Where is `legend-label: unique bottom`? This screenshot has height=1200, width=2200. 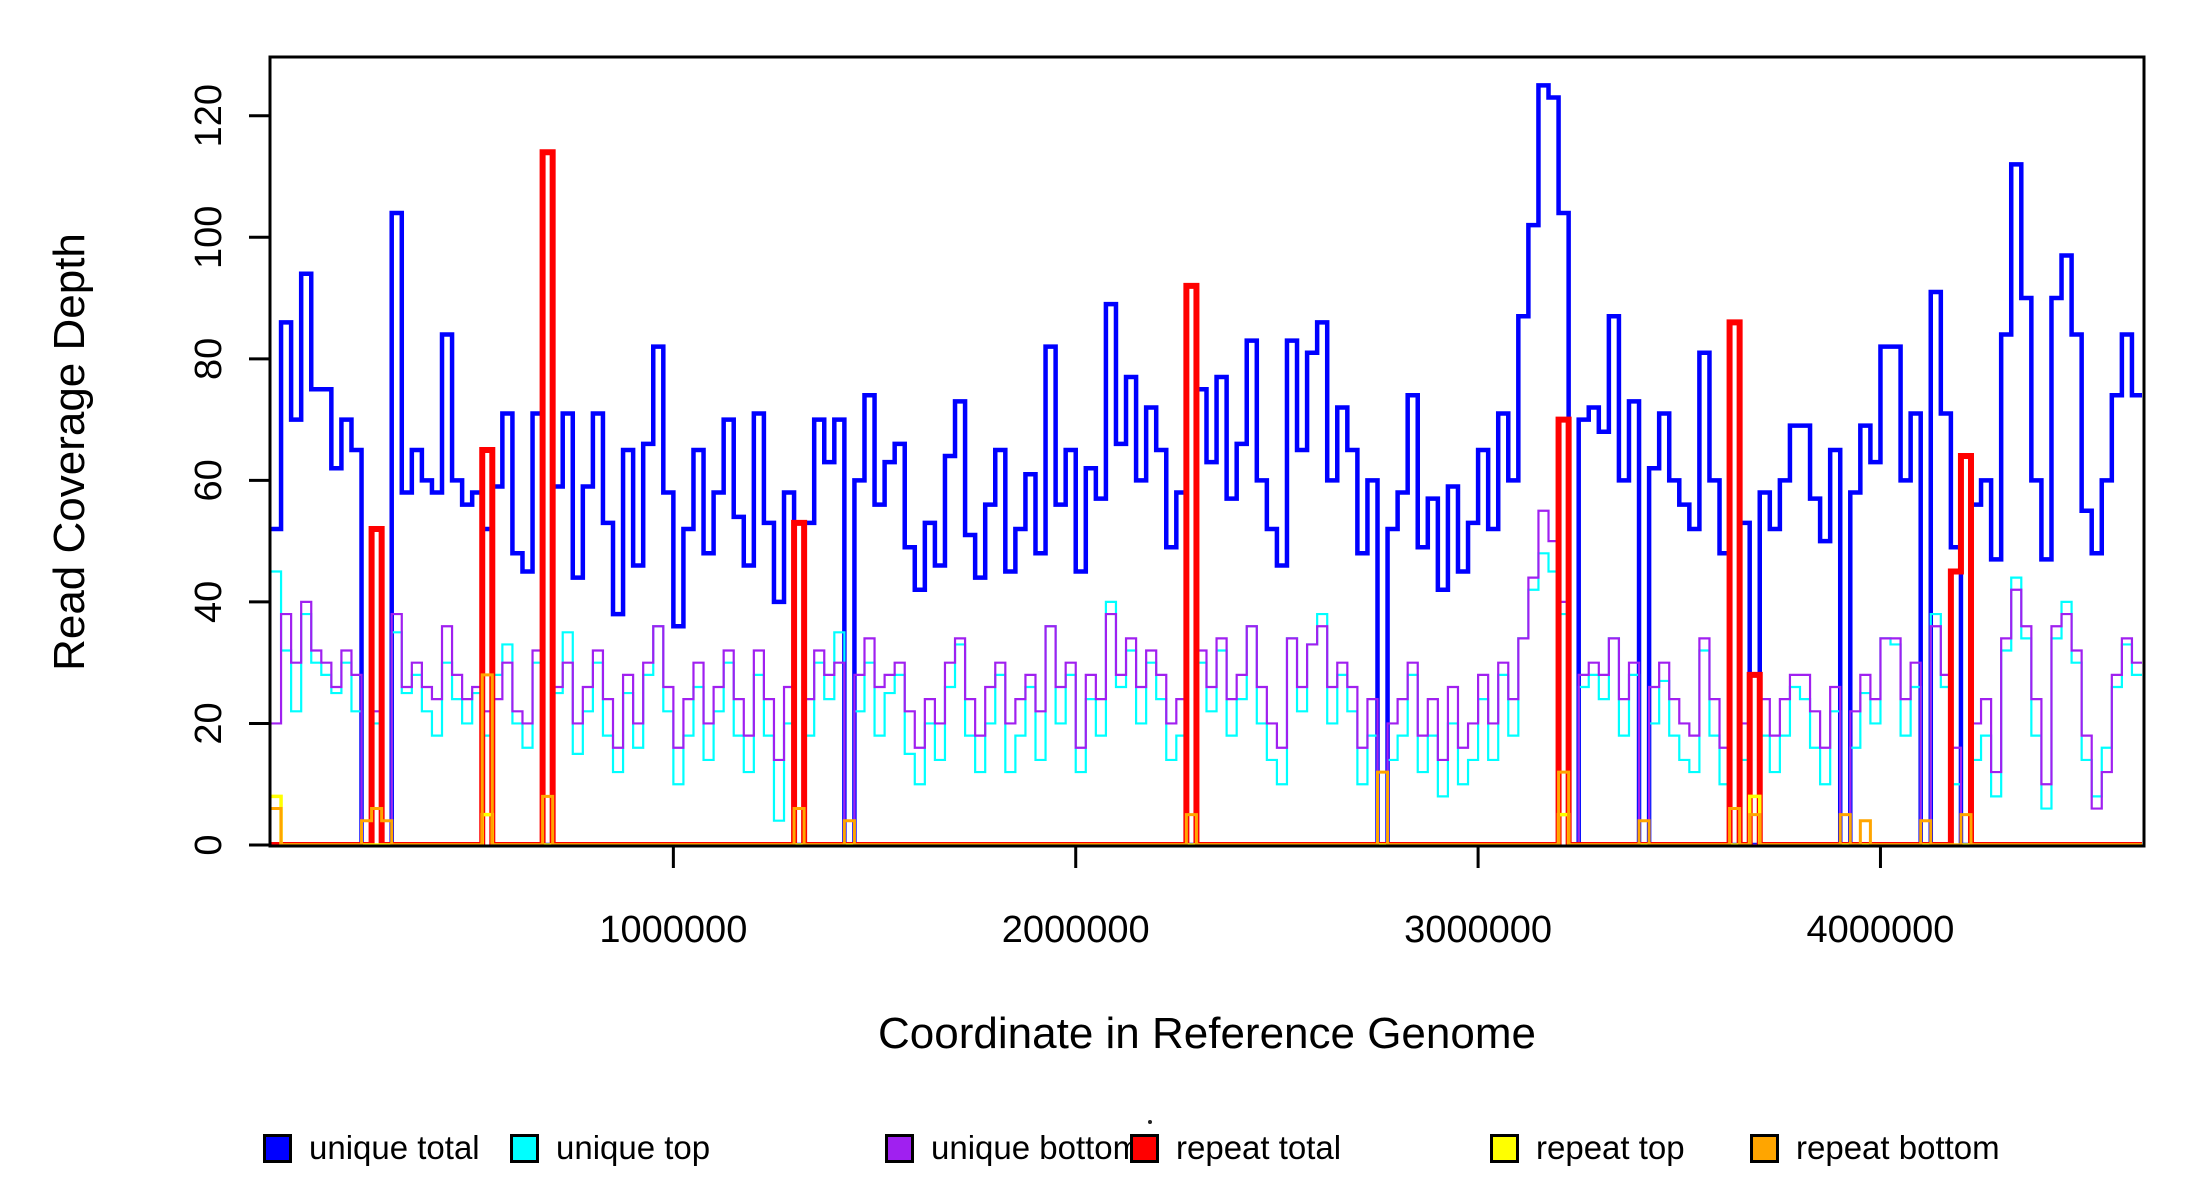 legend-label: unique bottom is located at coordinates (1036, 1147).